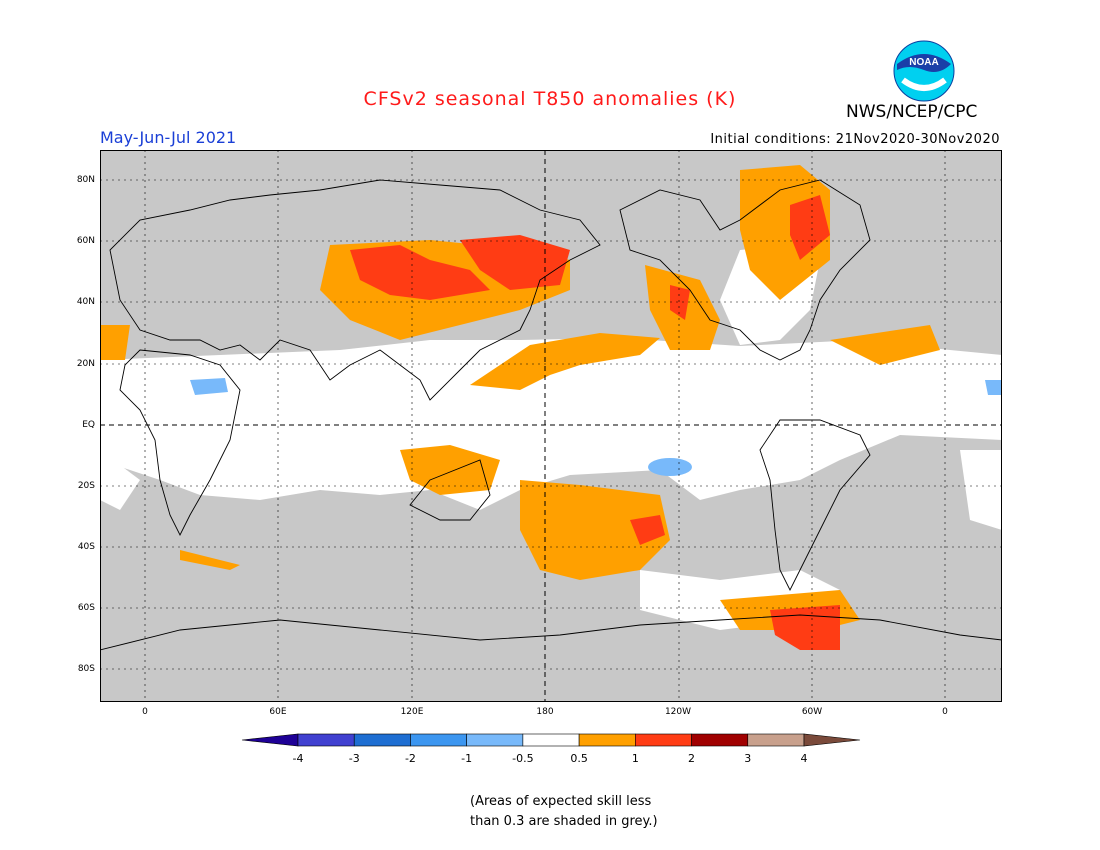  I want to click on lat-label: 40N, so click(85, 302).